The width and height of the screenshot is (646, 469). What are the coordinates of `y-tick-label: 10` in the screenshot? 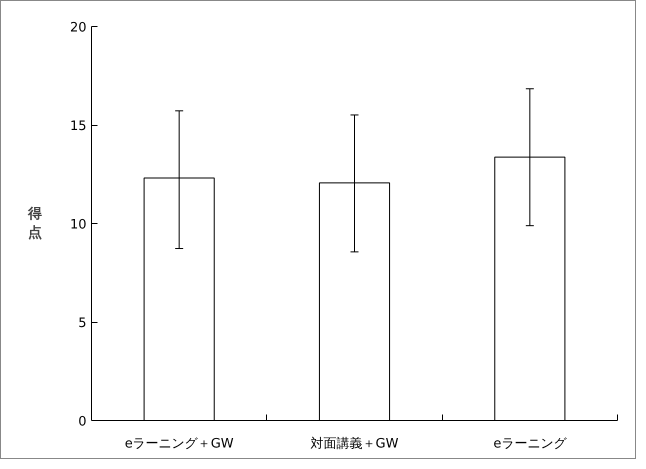 It's located at (78, 225).